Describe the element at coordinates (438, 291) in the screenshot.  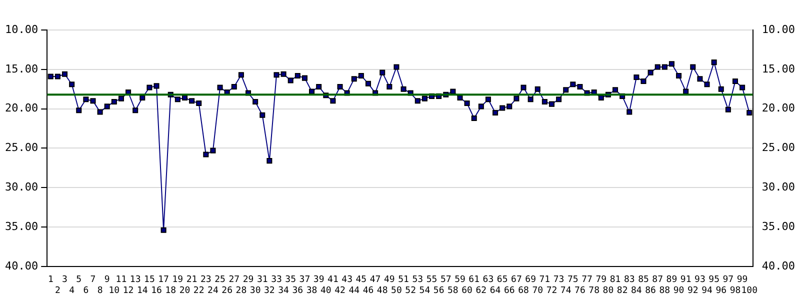
I see `x-tick-label: 56` at that location.